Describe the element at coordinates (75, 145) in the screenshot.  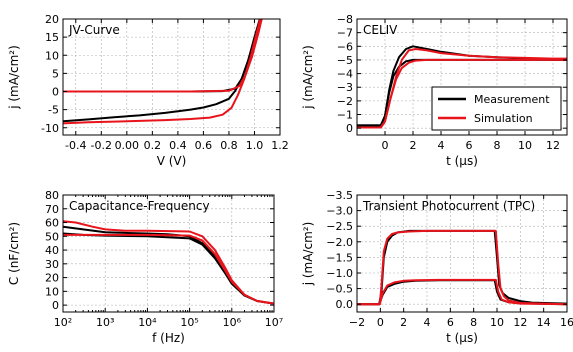
I see `x-tick-label: -0.4` at that location.